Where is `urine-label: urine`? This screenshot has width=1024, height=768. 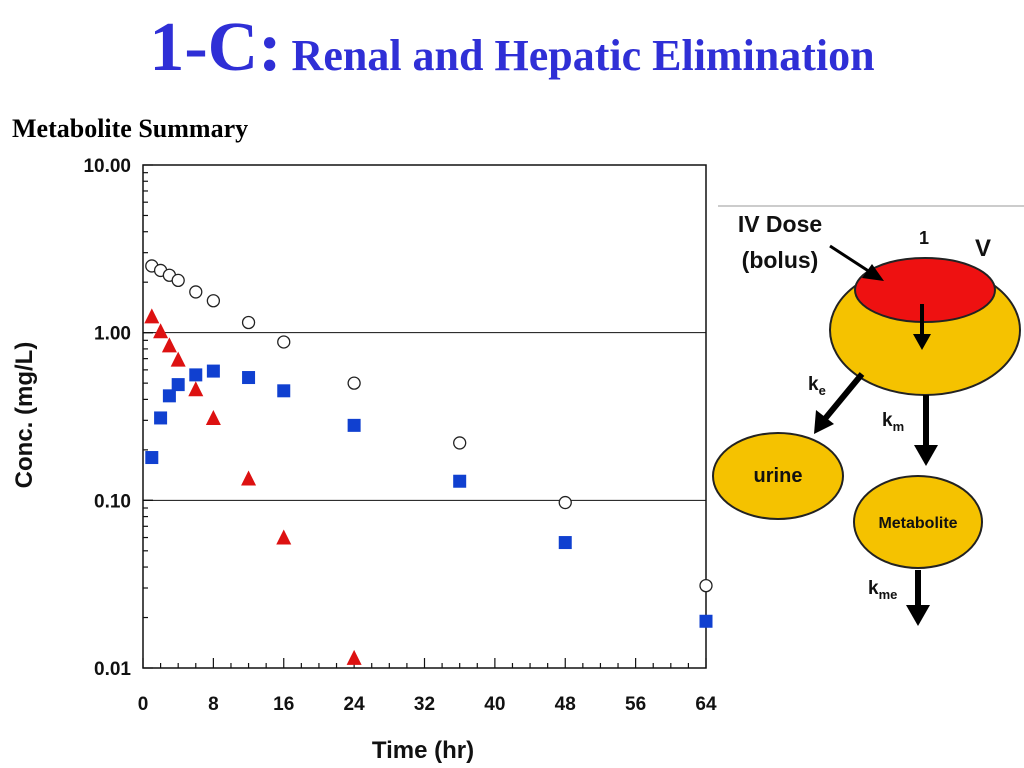
urine-label: urine is located at coordinates (778, 476).